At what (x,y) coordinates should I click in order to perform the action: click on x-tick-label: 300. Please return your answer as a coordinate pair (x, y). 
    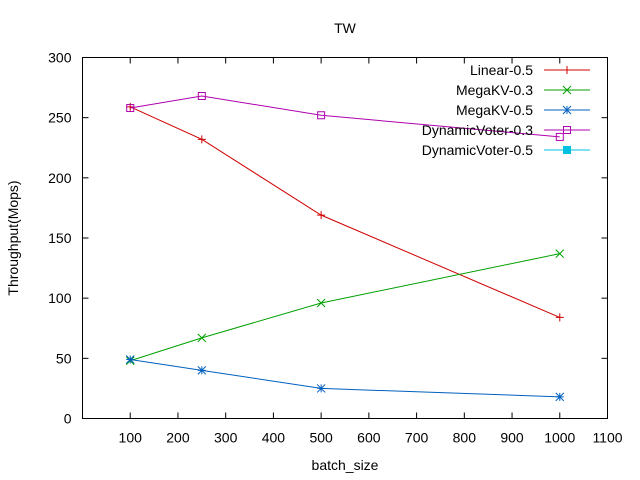
    Looking at the image, I should click on (226, 438).